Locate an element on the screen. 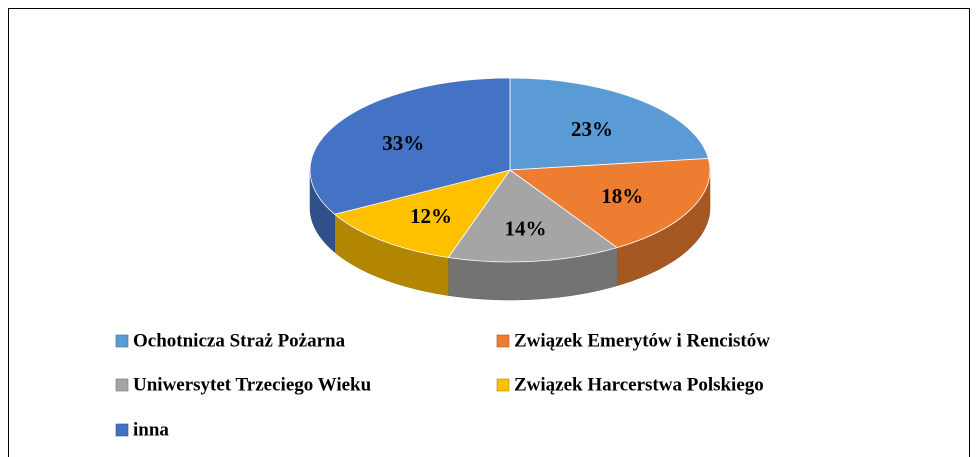  data-labels: 23% 18% 14% 12% 33% is located at coordinates (512, 178).